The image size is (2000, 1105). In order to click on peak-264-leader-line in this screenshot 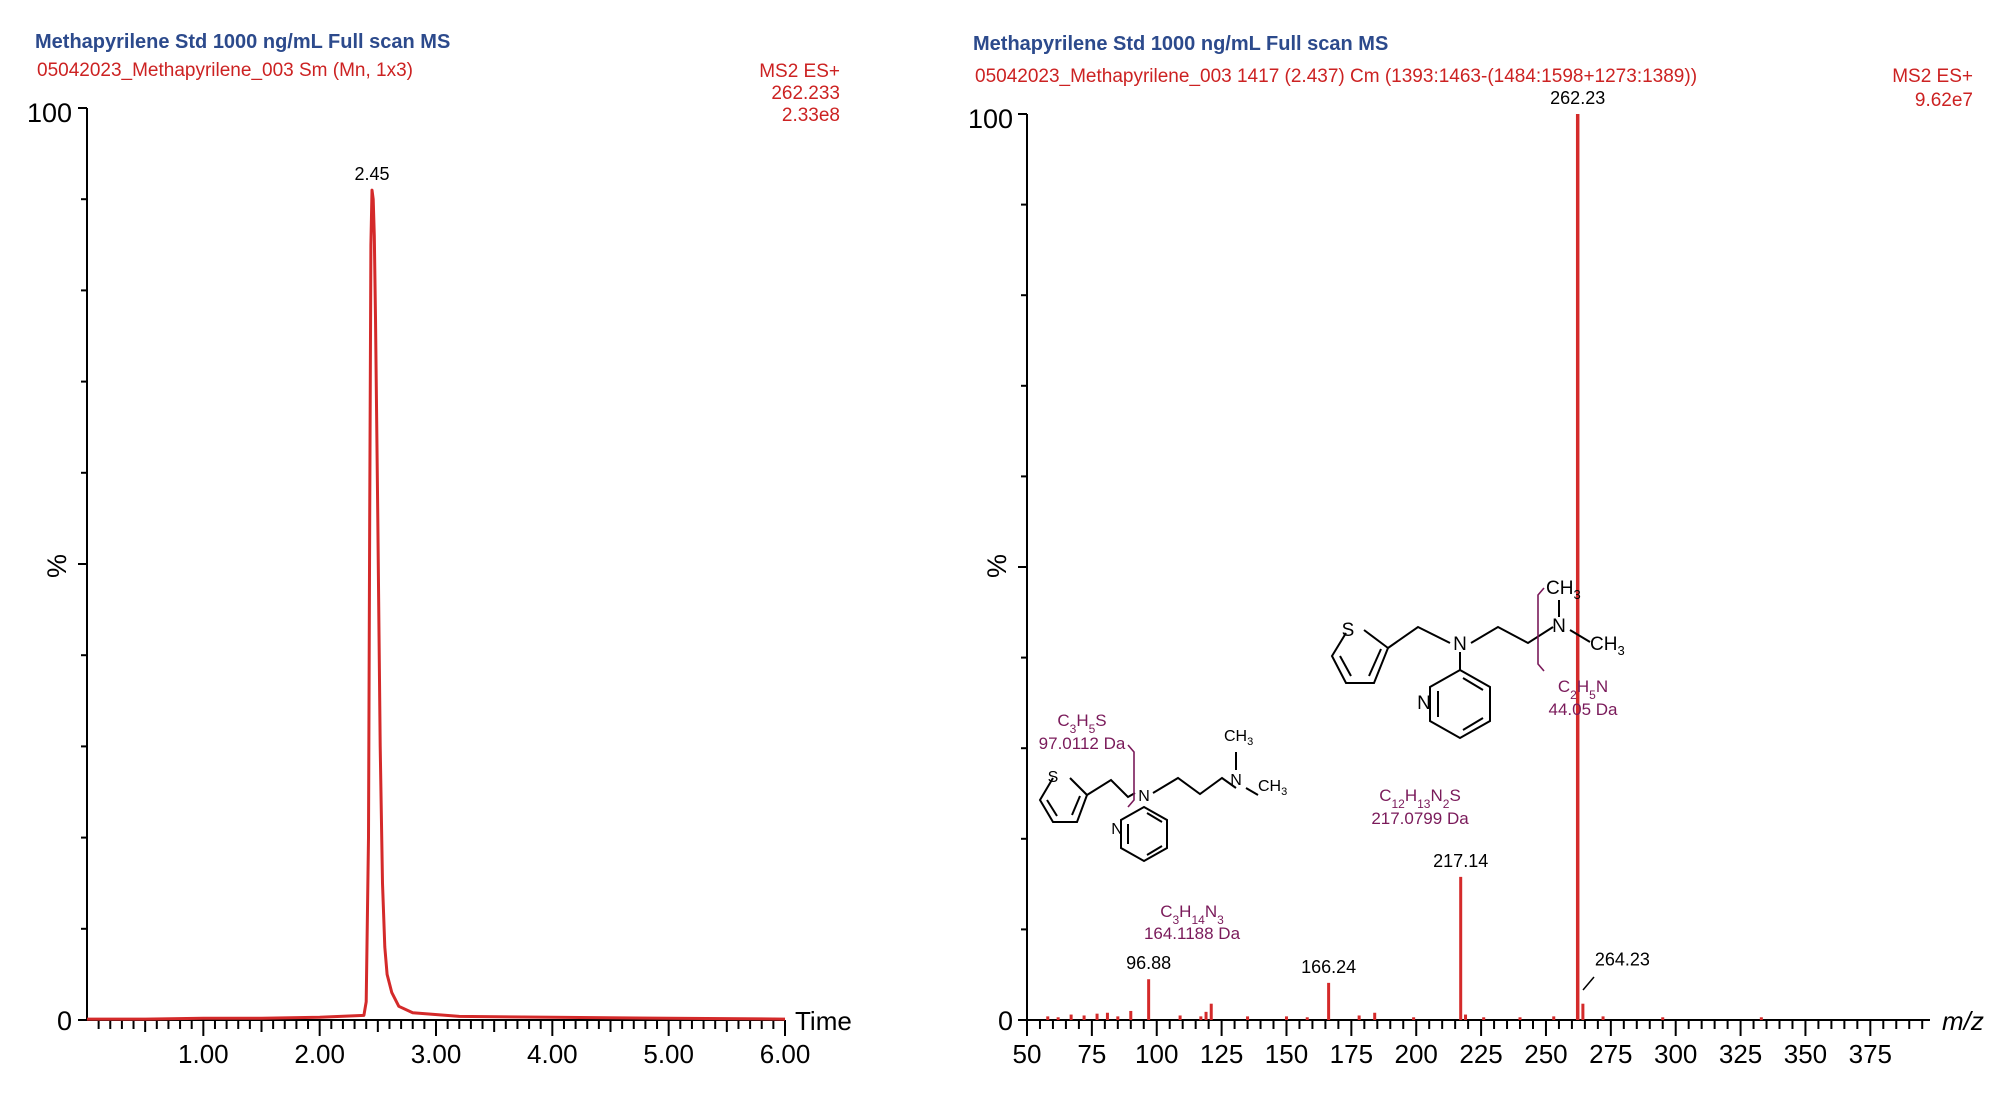, I will do `click(1588, 983)`.